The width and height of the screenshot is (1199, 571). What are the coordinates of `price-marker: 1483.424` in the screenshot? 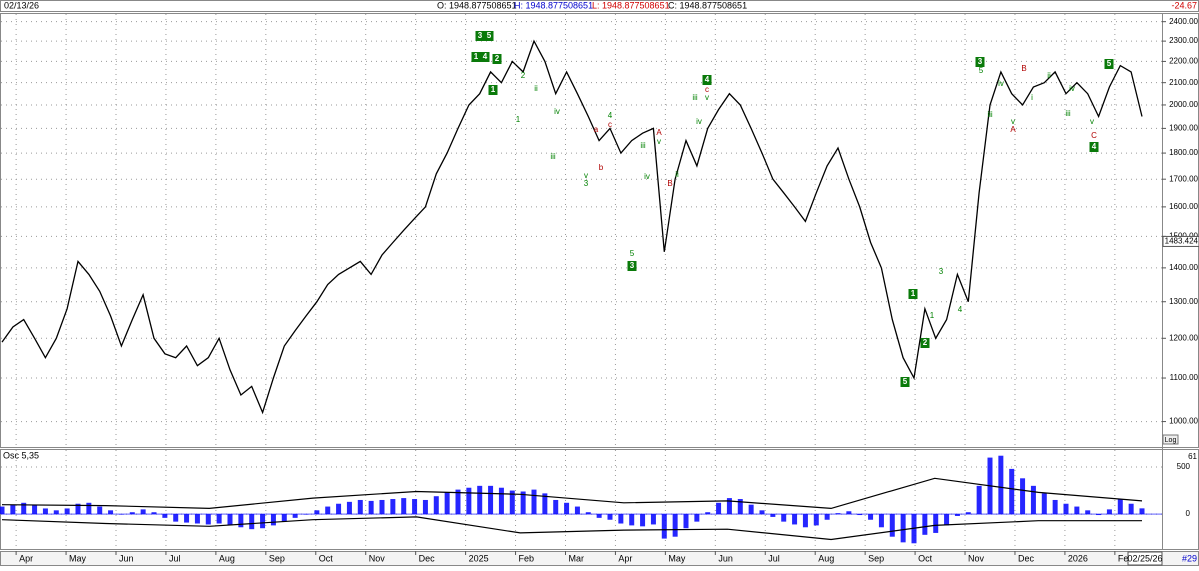 It's located at (1182, 241).